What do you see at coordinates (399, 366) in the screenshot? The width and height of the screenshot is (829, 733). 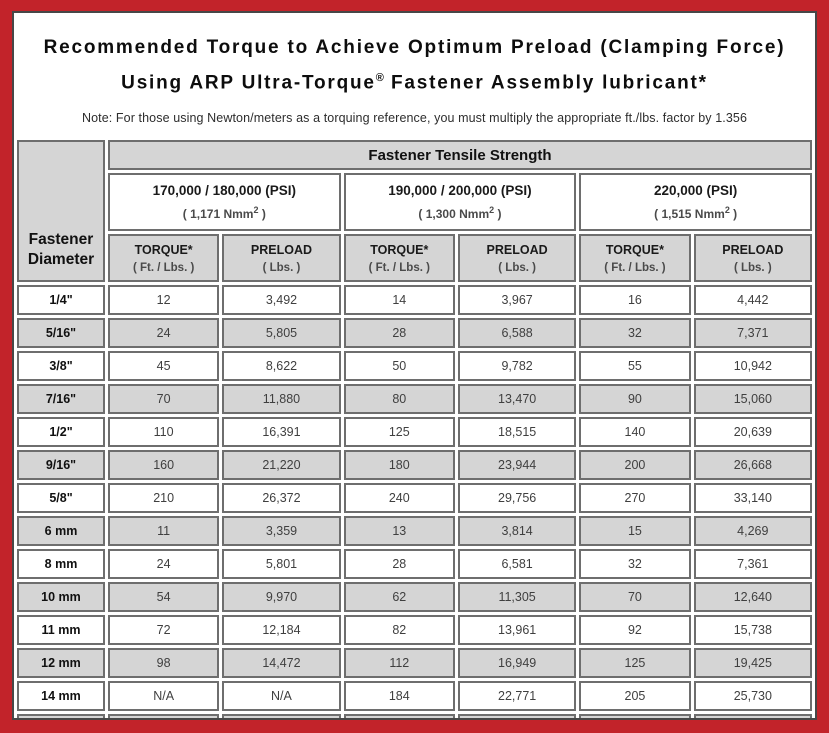 I see `torque-value-cell: 50` at bounding box center [399, 366].